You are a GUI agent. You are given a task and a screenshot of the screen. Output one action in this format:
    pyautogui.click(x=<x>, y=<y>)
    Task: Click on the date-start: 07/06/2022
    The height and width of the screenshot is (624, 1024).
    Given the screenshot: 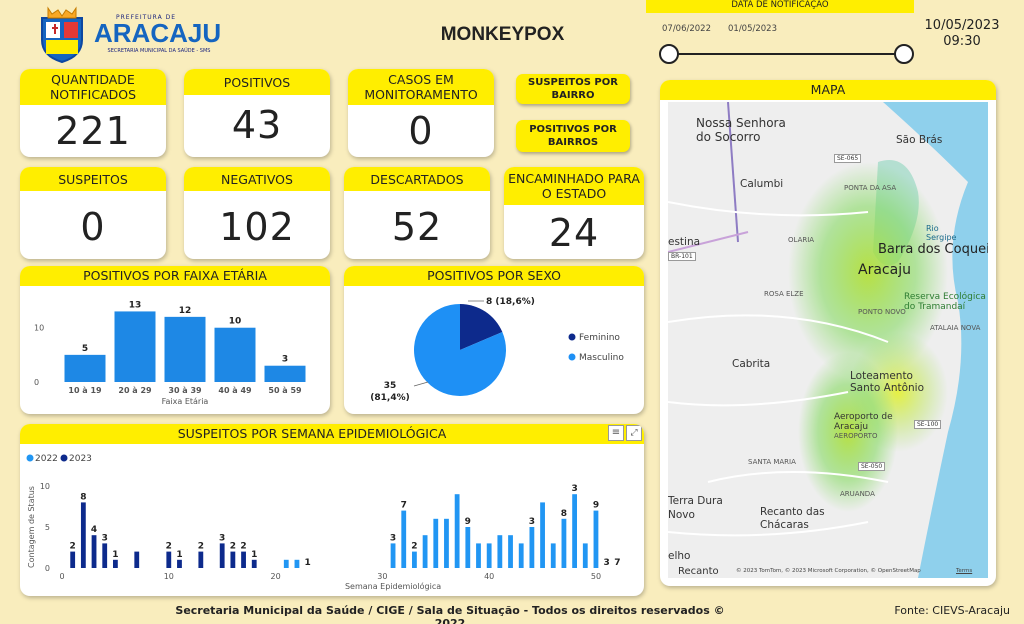 What is the action you would take?
    pyautogui.click(x=686, y=29)
    